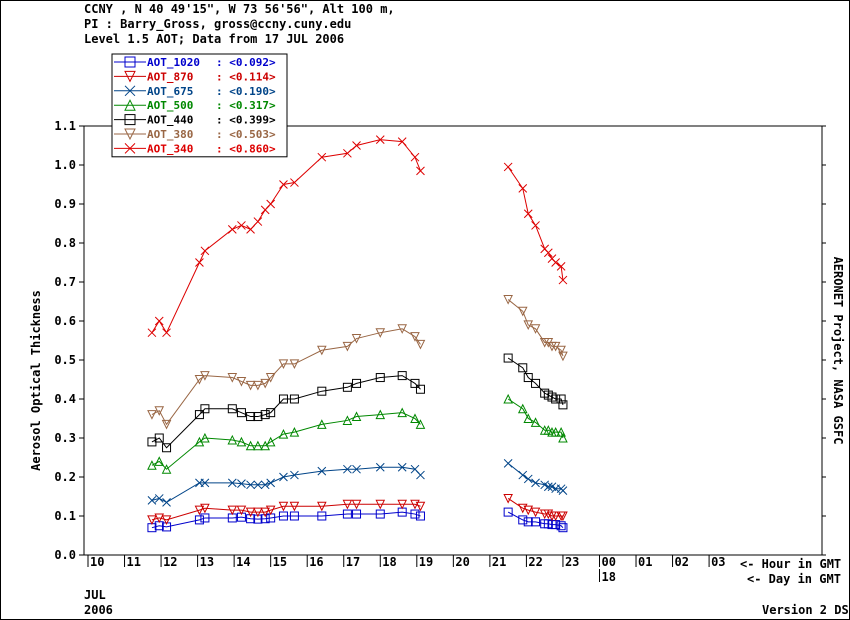 This screenshot has height=620, width=850. Describe the element at coordinates (790, 564) in the screenshot. I see `hour-axis-note: <- Hour in GMT` at that location.